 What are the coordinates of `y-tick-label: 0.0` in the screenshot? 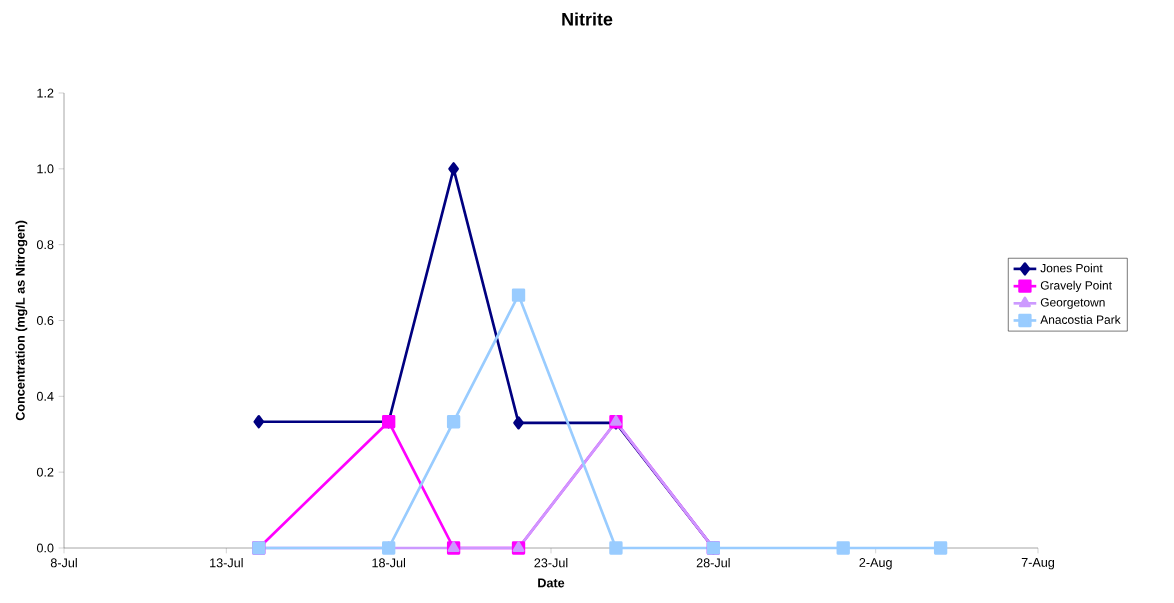 It's located at (45, 548).